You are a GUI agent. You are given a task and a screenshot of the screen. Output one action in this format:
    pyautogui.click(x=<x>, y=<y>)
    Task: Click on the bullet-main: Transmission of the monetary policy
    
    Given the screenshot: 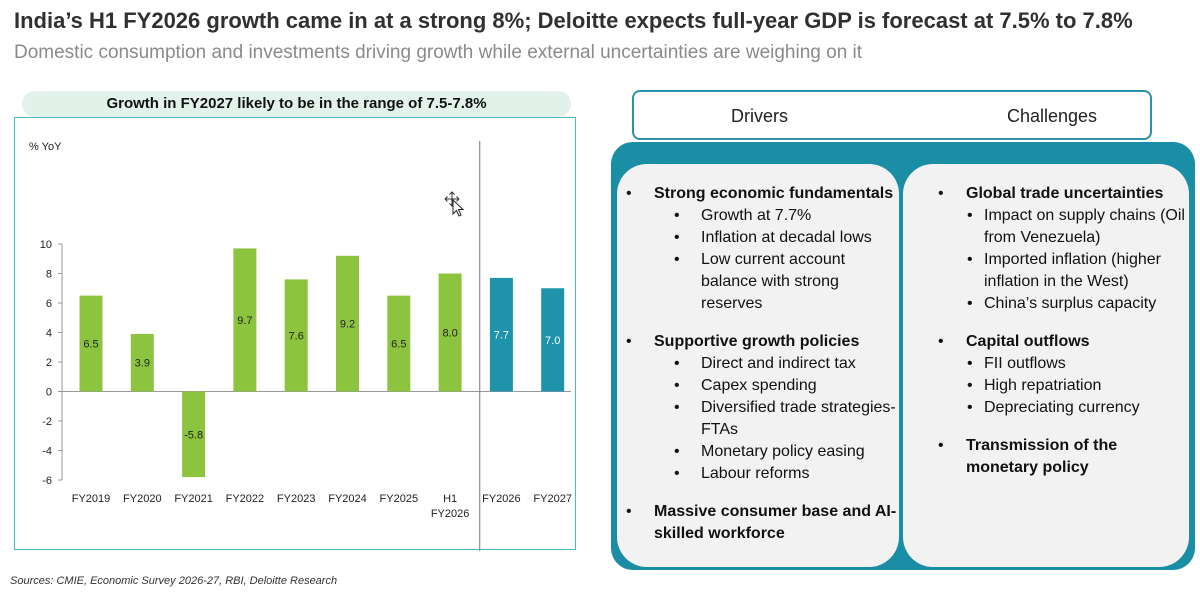 What is the action you would take?
    pyautogui.click(x=1046, y=457)
    